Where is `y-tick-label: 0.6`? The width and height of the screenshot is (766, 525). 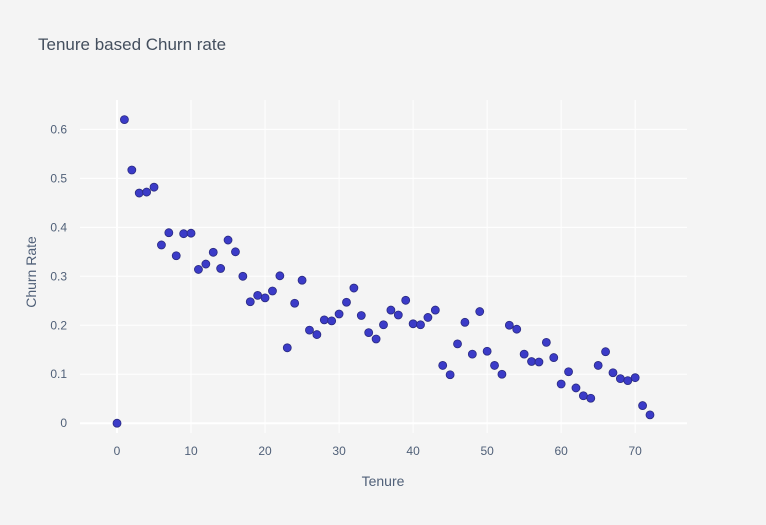
y-tick-label: 0.6 is located at coordinates (58, 129).